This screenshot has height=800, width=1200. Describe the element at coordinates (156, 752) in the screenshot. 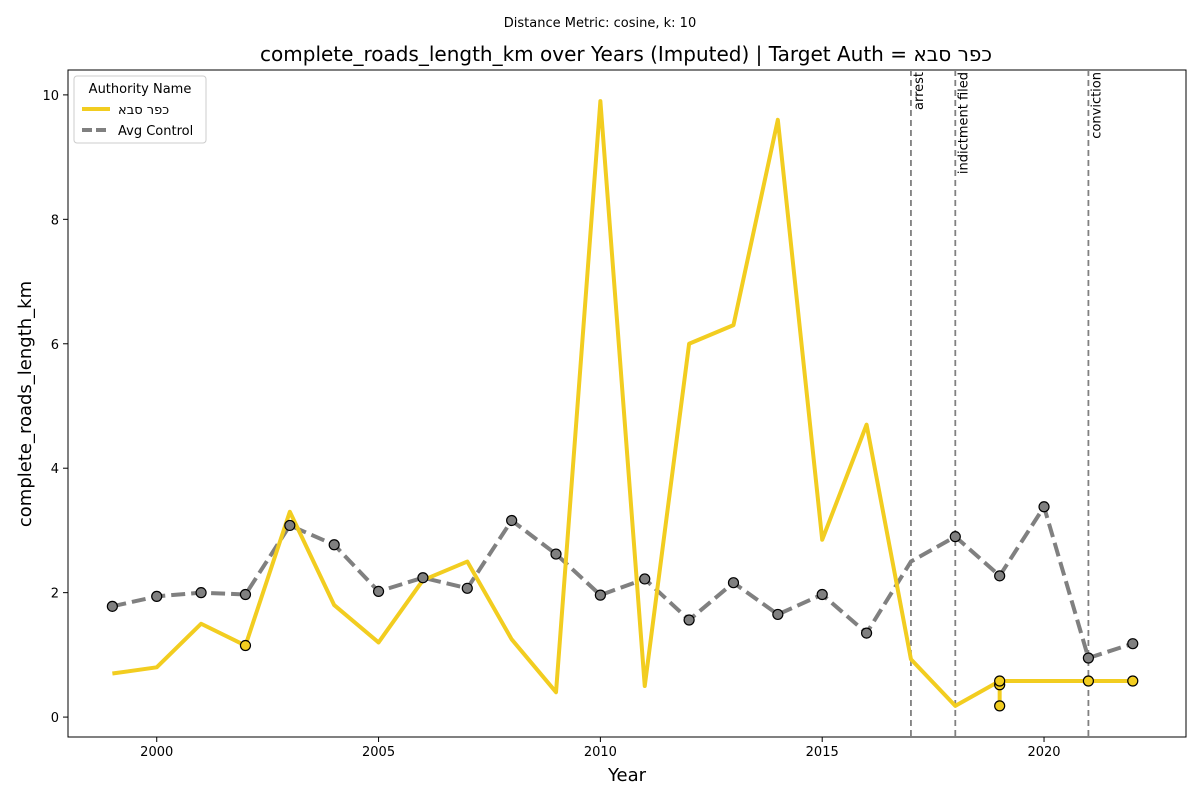

I see `x-tick-label: 2000` at that location.